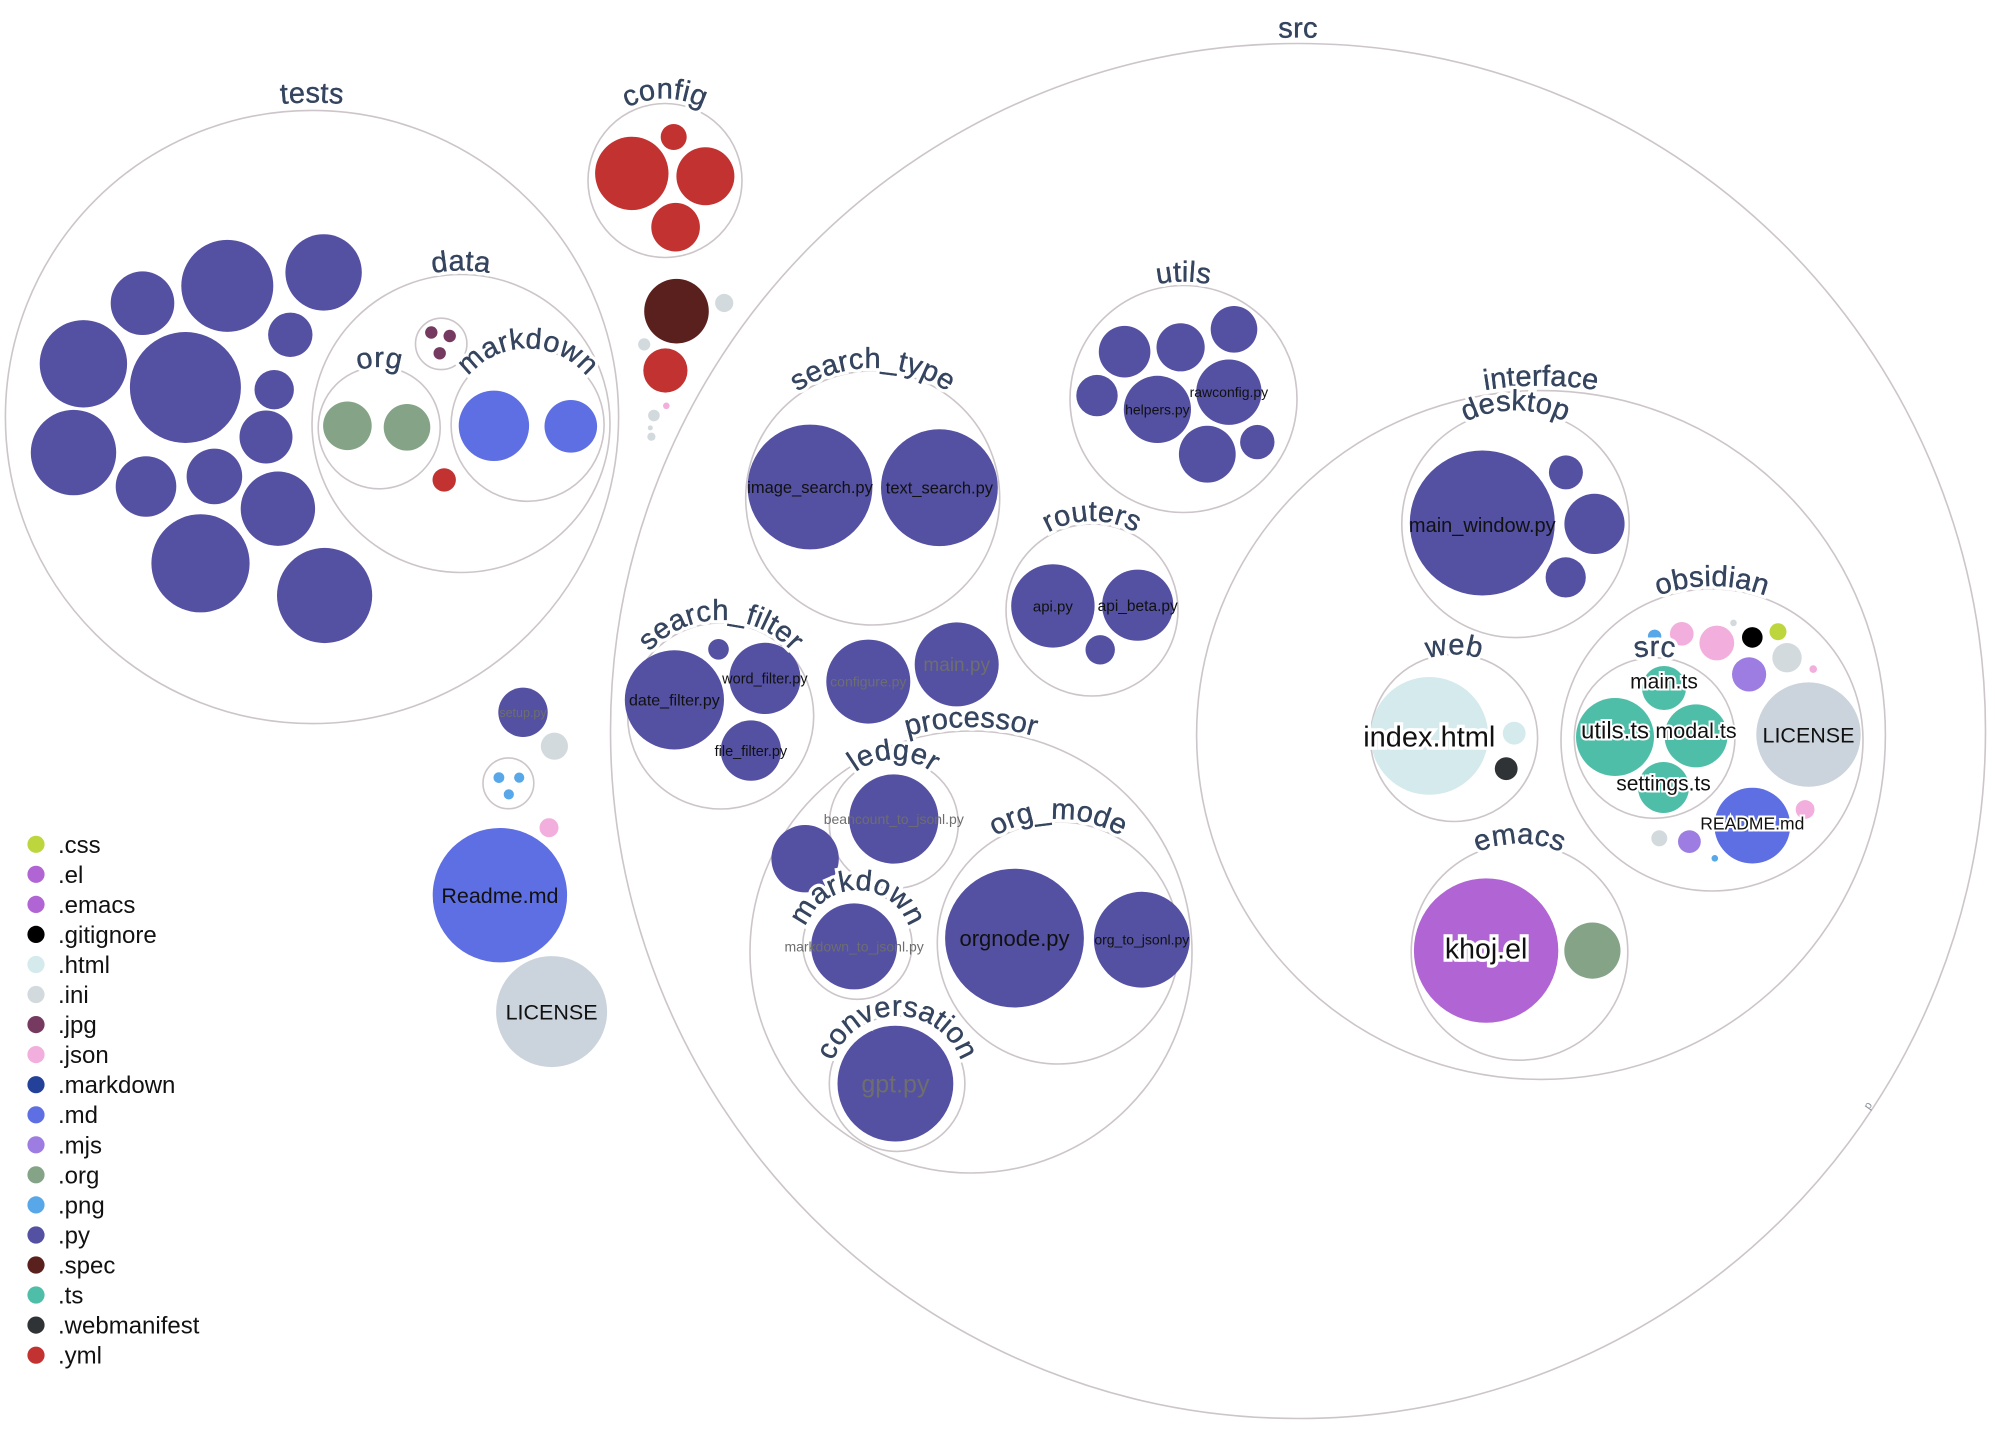  Describe the element at coordinates (70, 875) in the screenshot. I see `svg-text: .el` at that location.